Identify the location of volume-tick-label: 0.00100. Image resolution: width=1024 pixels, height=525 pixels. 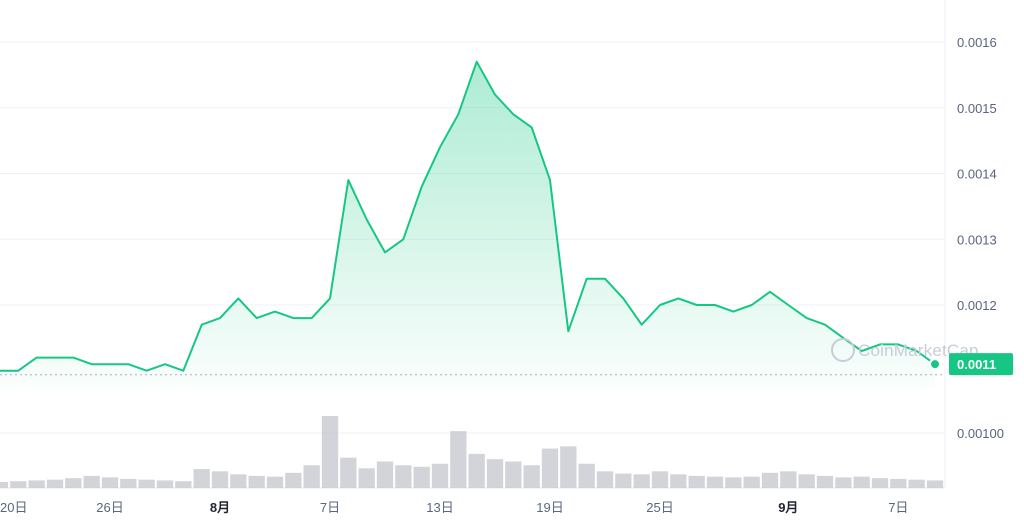
(980, 433).